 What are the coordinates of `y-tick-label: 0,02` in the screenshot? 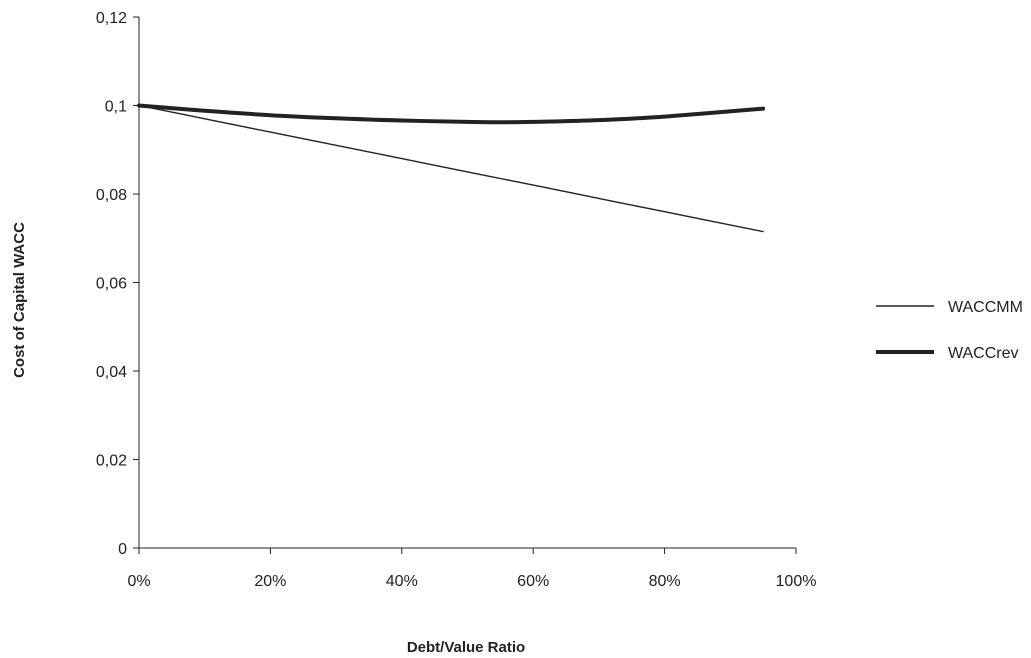 It's located at (111, 461).